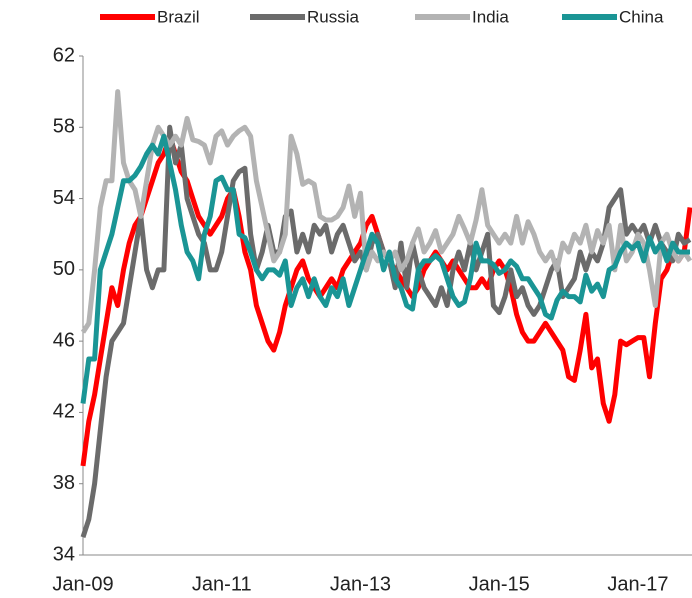  Describe the element at coordinates (64, 483) in the screenshot. I see `y-tick-label: 38` at that location.